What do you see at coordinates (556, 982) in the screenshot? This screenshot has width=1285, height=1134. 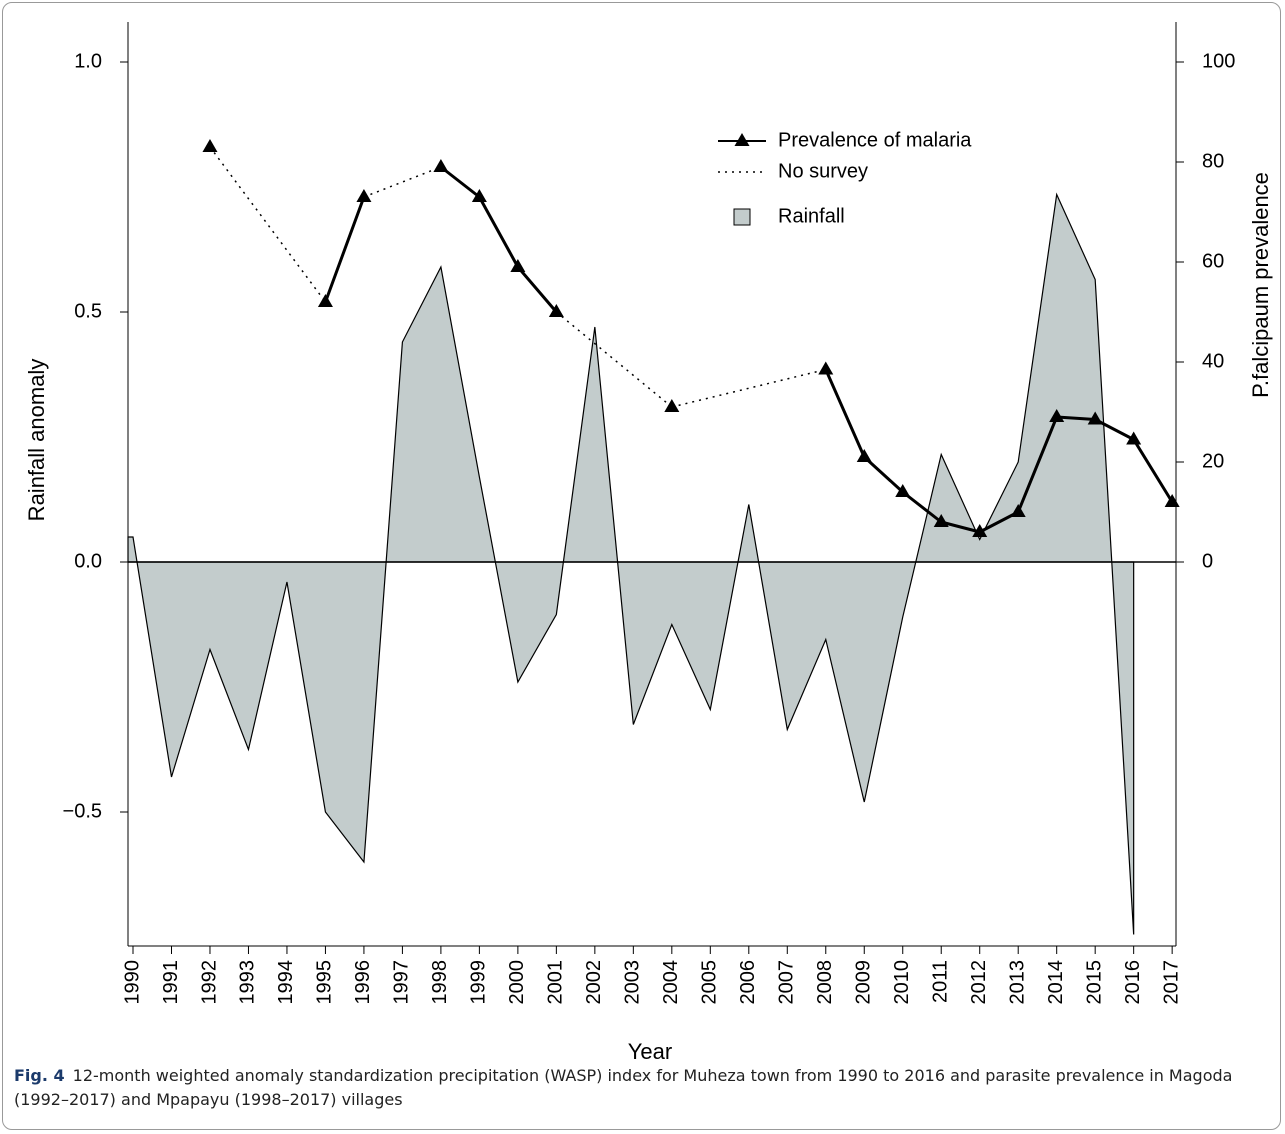 I see `x-tick-label: 2001` at bounding box center [556, 982].